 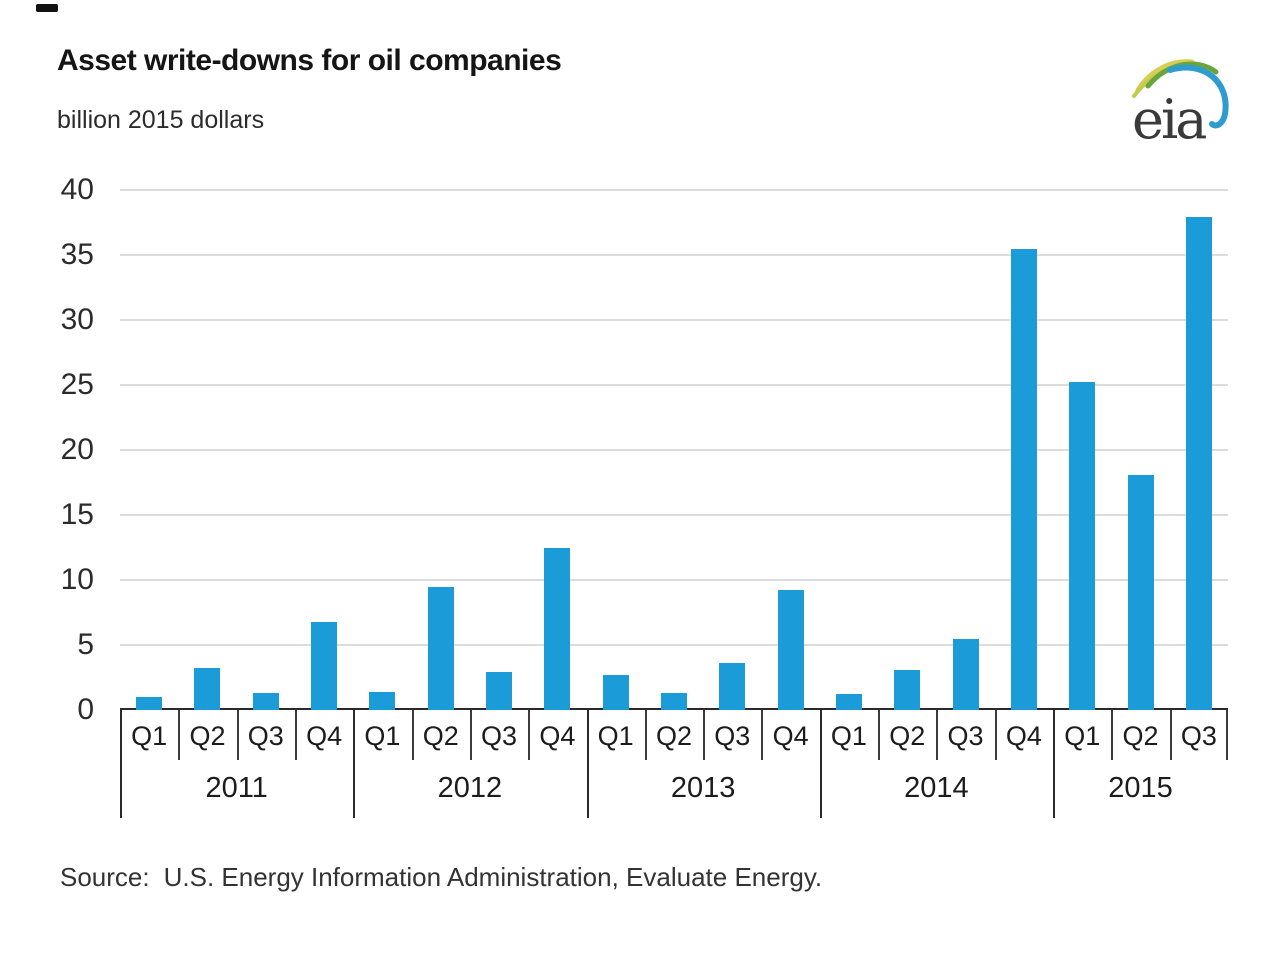 What do you see at coordinates (77, 319) in the screenshot?
I see `y-tick-label: 30` at bounding box center [77, 319].